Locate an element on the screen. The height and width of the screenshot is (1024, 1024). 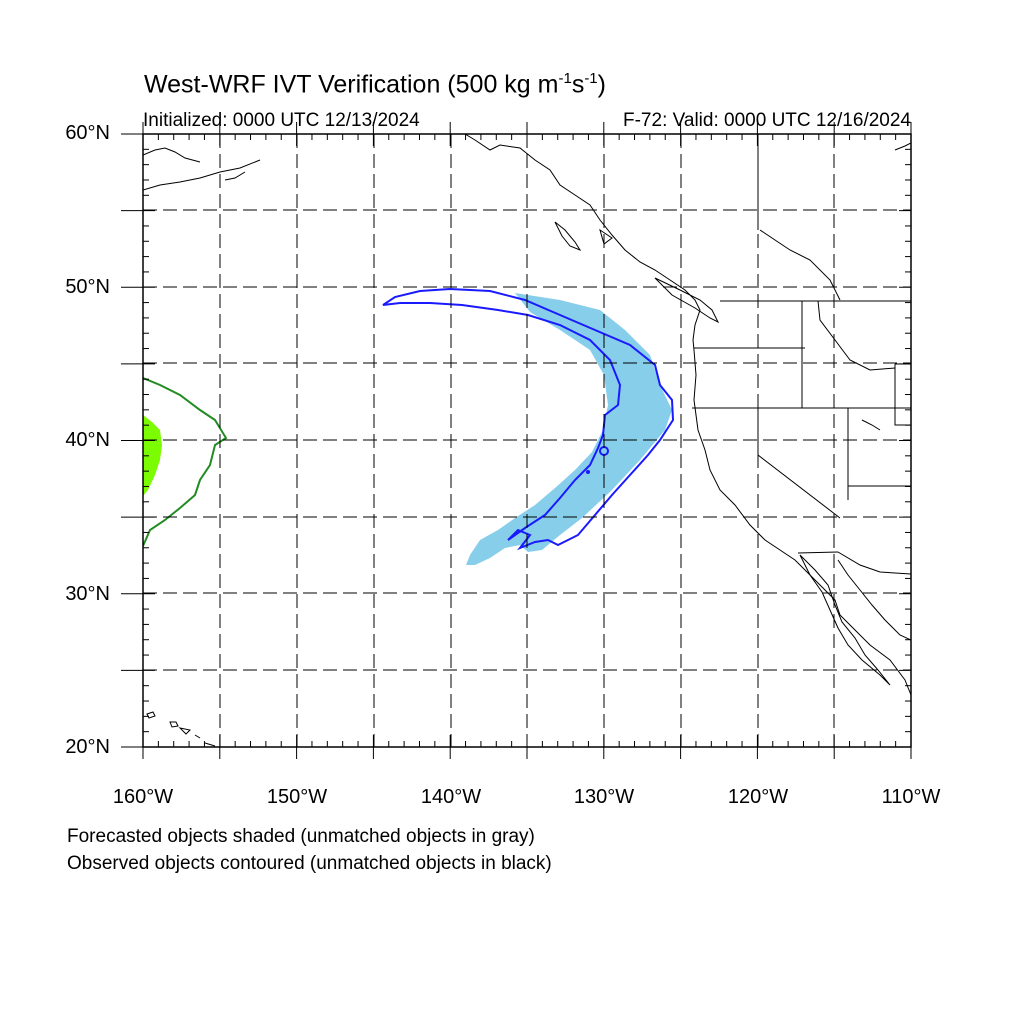
forecast-object-ar is located at coordinates (569, 429).